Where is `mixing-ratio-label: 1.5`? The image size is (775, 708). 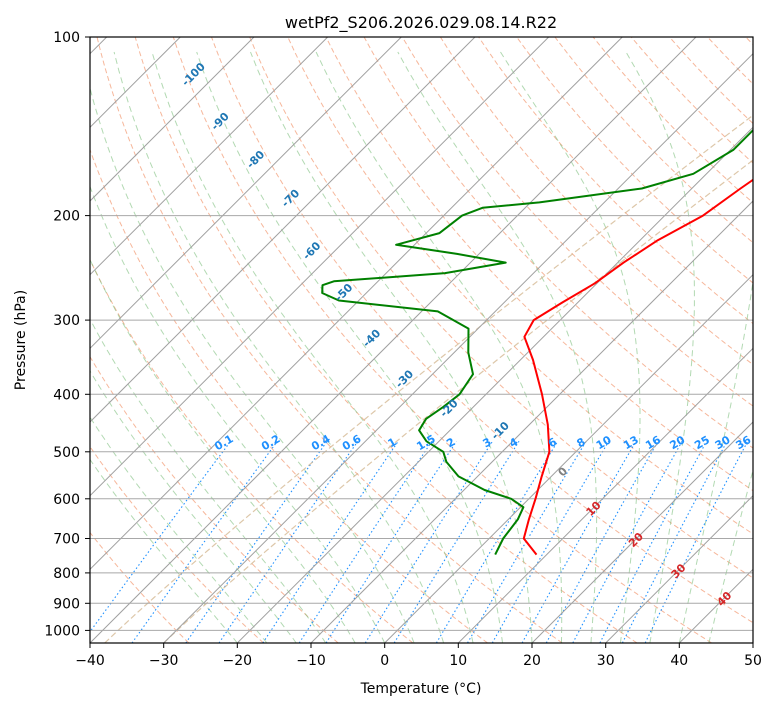 mixing-ratio-label: 1.5 is located at coordinates (425, 442).